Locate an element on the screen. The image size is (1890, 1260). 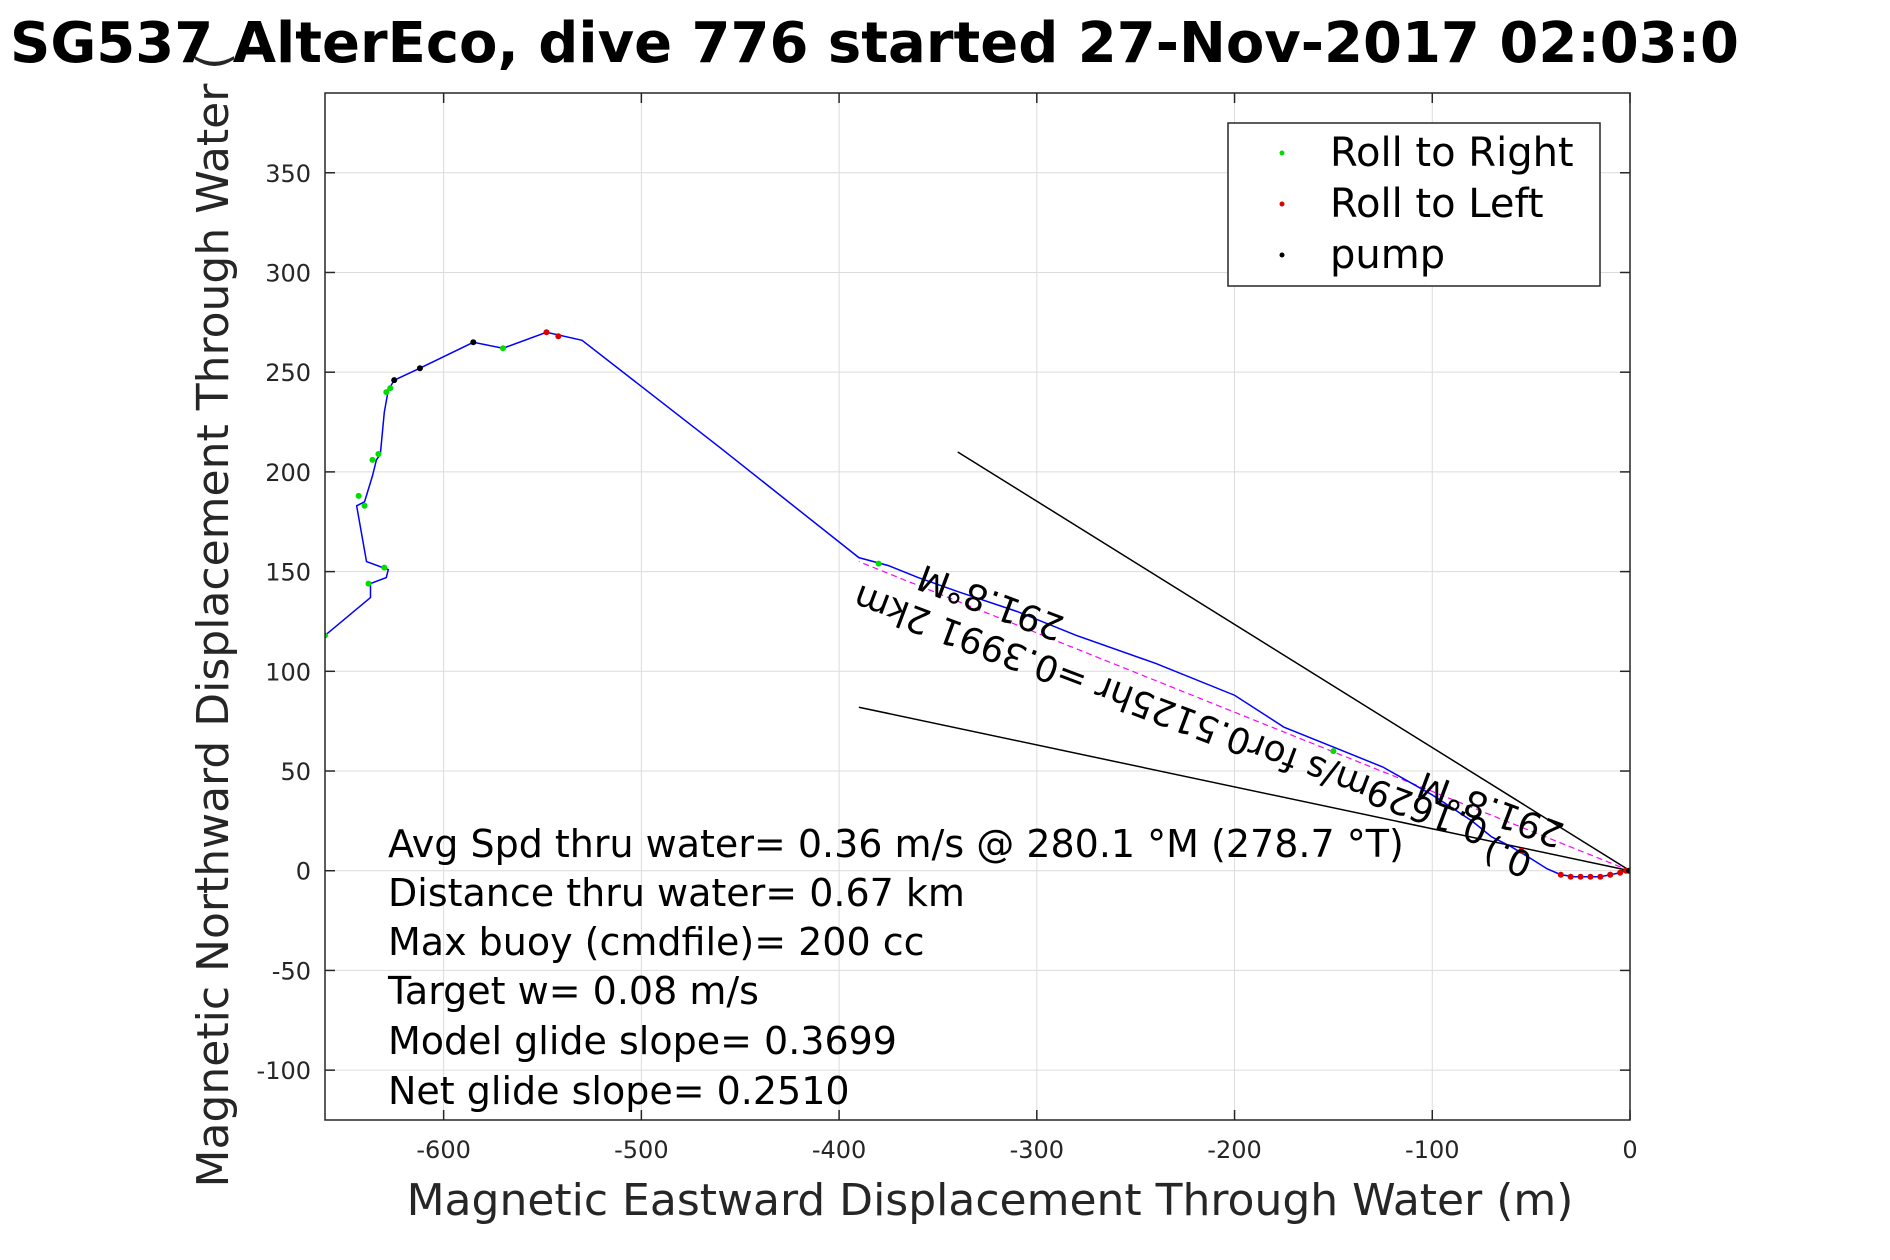
legend-marker-roll-right is located at coordinates (1282, 153).